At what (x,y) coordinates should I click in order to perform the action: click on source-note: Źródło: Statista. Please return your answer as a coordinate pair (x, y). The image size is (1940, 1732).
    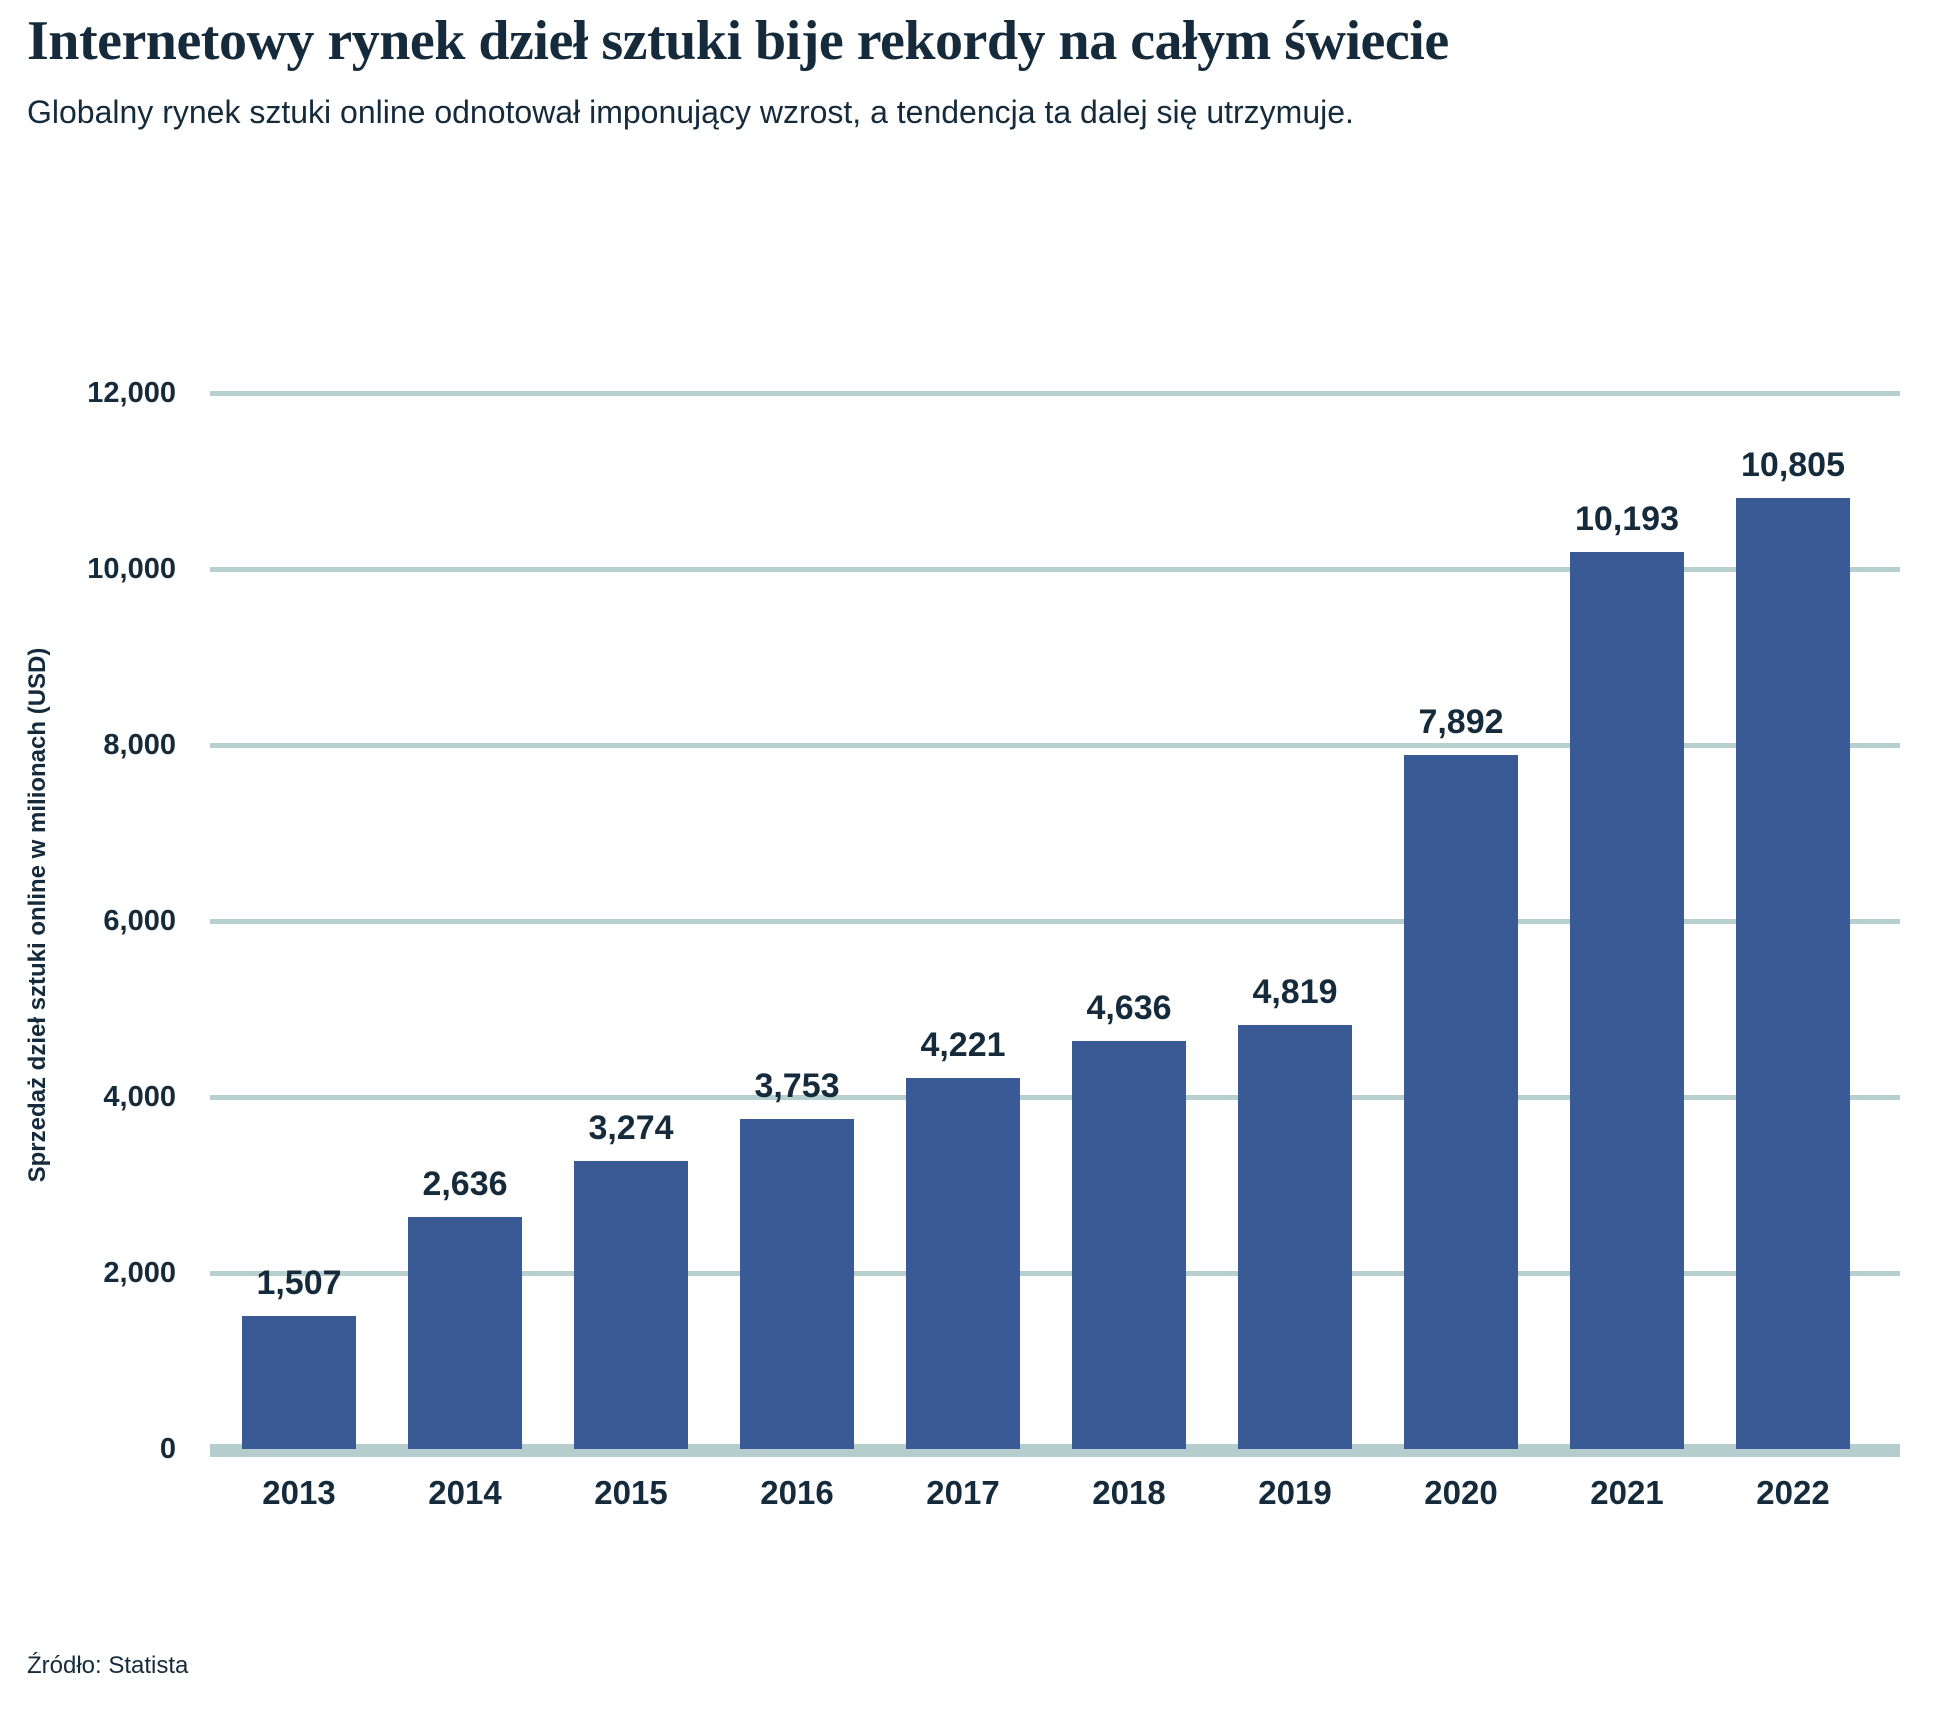
    Looking at the image, I should click on (108, 1665).